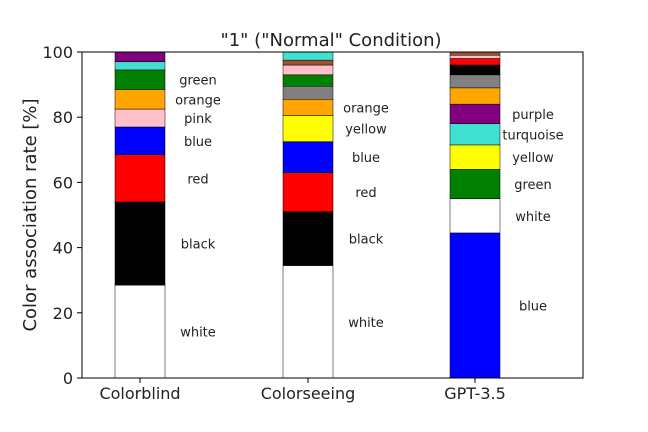 The image size is (648, 432). I want to click on y-tick-label: 100, so click(57, 52).